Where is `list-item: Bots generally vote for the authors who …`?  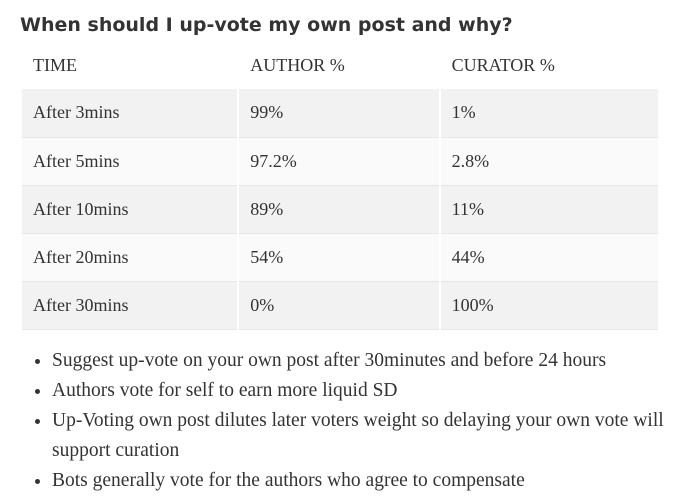
list-item: Bots generally vote for the authors who … is located at coordinates (362, 481).